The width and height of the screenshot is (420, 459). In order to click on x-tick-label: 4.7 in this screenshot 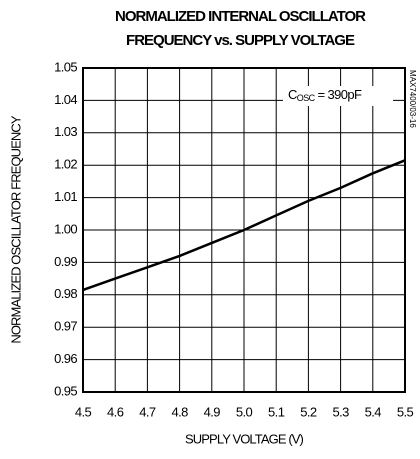, I will do `click(147, 411)`.